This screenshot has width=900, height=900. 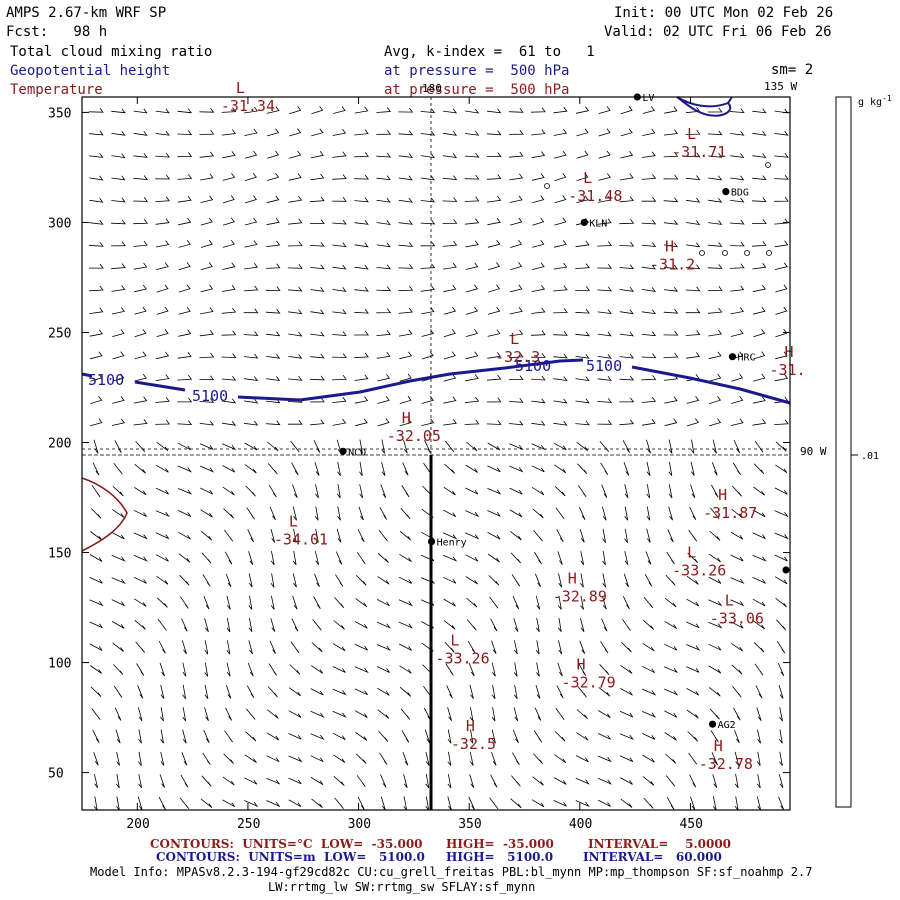 What do you see at coordinates (286, 844) in the screenshot?
I see `footer-temp-contours: CONTOURS: UNITS=°C LOW= -35.000` at bounding box center [286, 844].